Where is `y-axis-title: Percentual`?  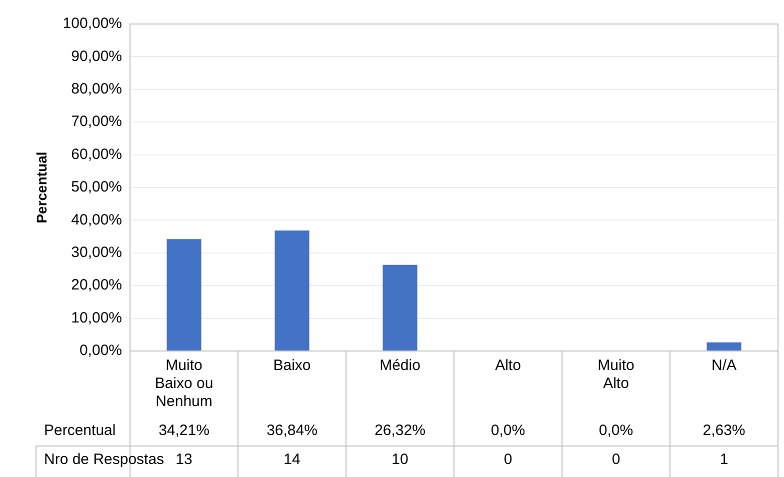 y-axis-title: Percentual is located at coordinates (41, 188).